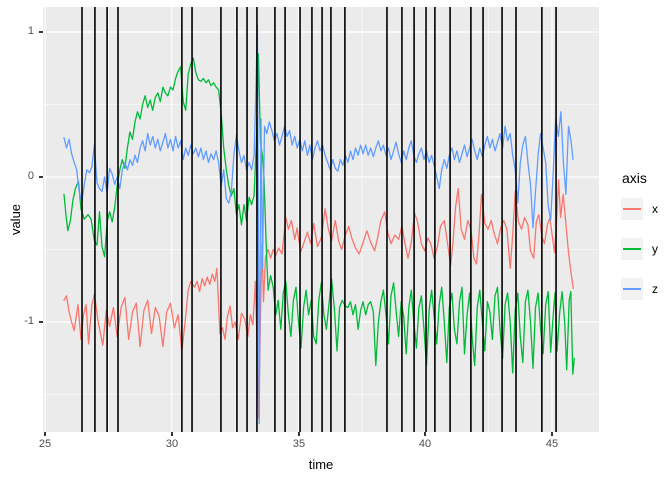  What do you see at coordinates (30, 176) in the screenshot?
I see `y-tick-label-0: 0` at bounding box center [30, 176].